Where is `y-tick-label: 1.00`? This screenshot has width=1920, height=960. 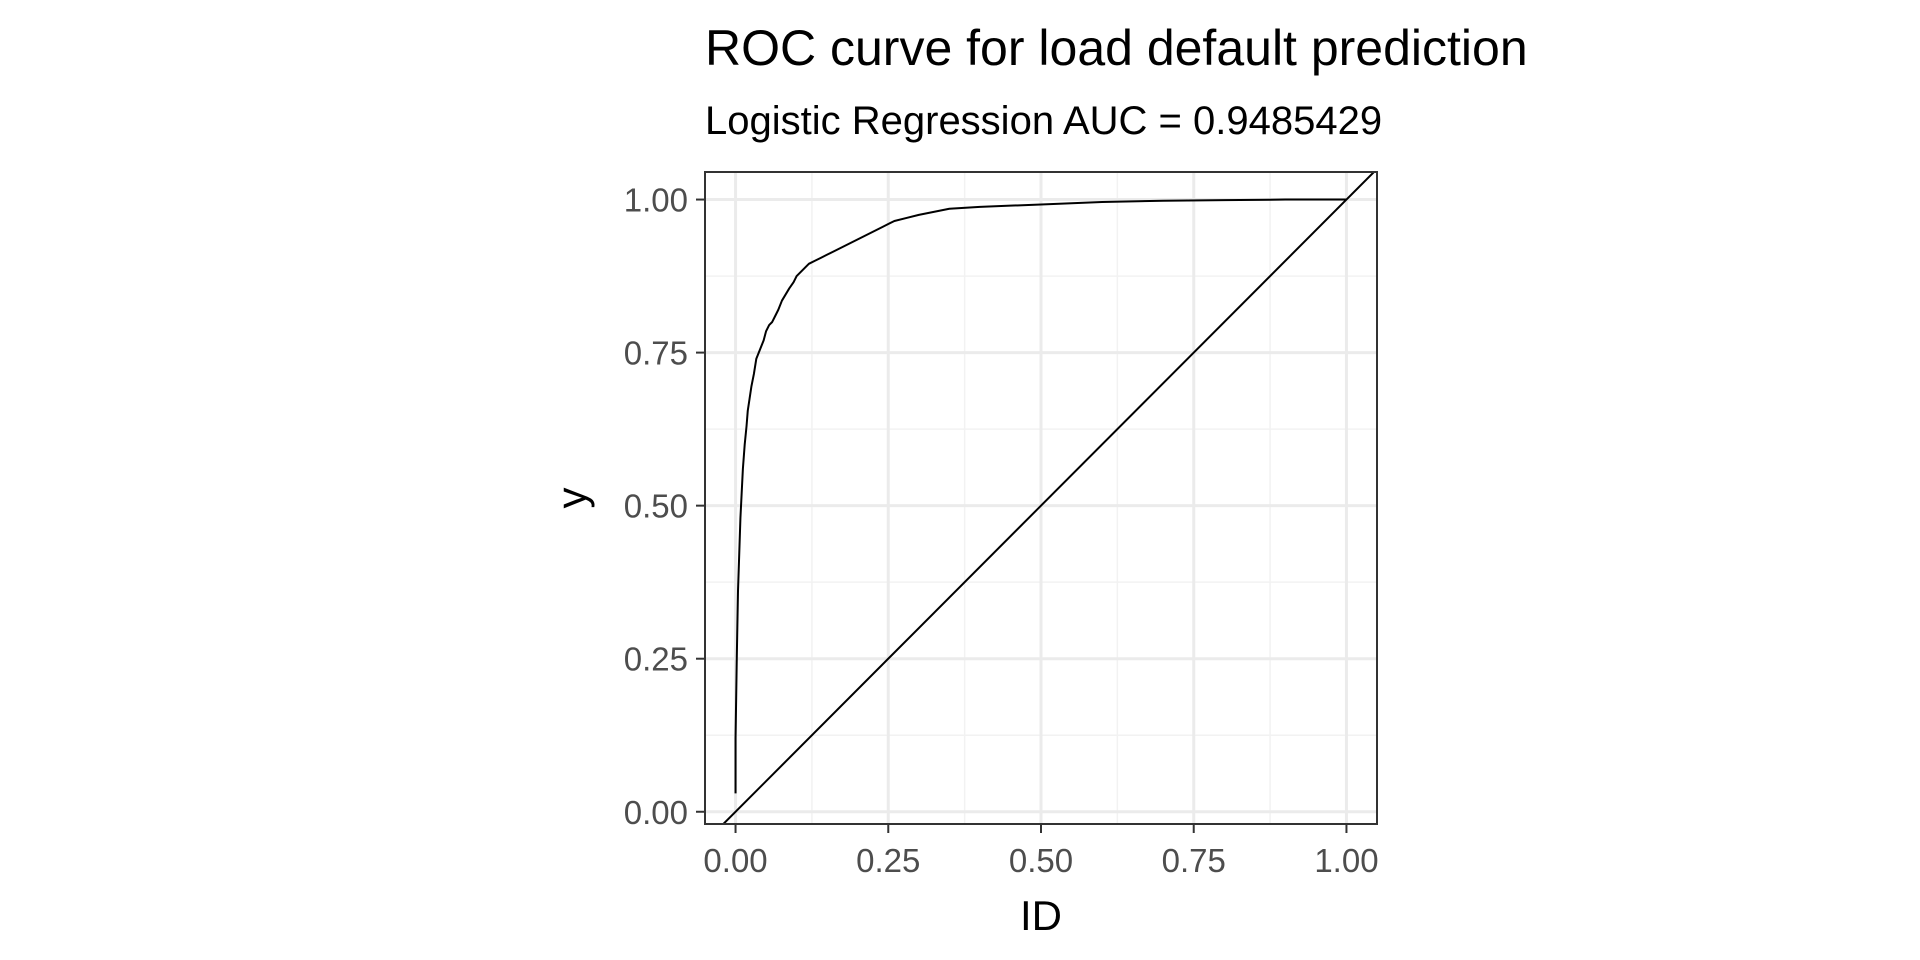
y-tick-label: 1.00 is located at coordinates (656, 200).